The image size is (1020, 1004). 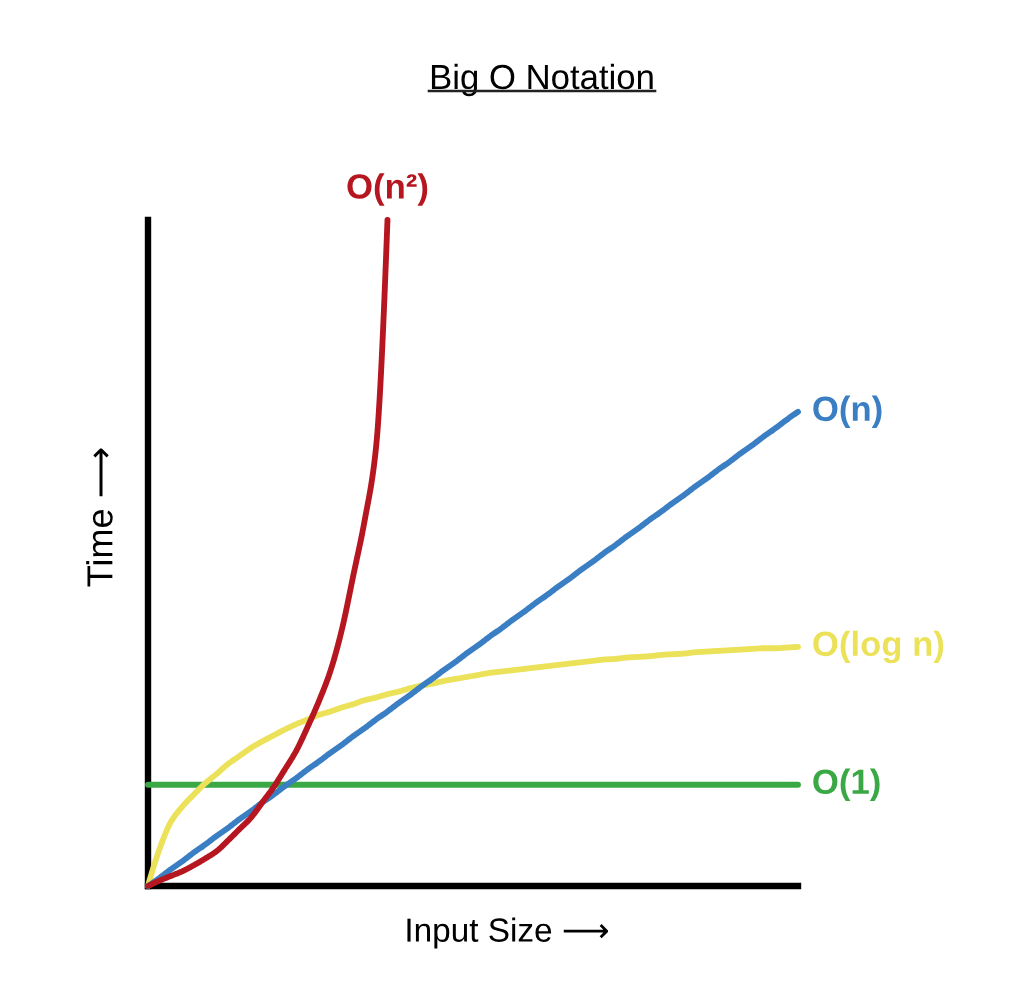 What do you see at coordinates (846, 784) in the screenshot?
I see `series-label: O(1)` at bounding box center [846, 784].